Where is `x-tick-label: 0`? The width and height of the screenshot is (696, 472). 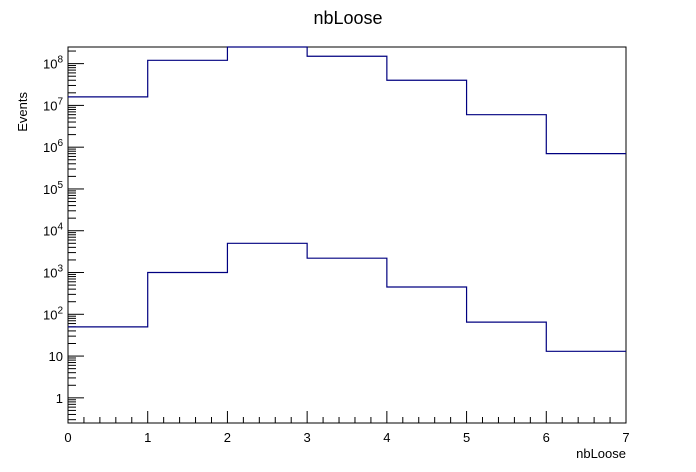
x-tick-label: 0 is located at coordinates (67, 437).